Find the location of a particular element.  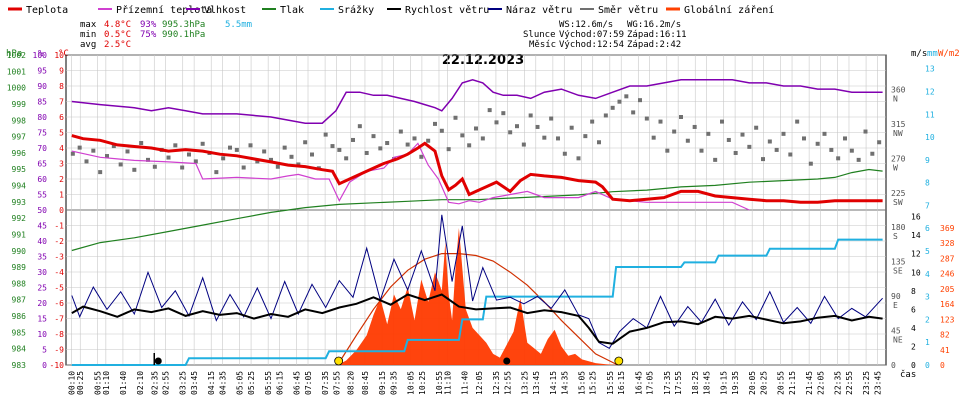

info-wg: WG:16.2m/s is located at coordinates (654, 25).